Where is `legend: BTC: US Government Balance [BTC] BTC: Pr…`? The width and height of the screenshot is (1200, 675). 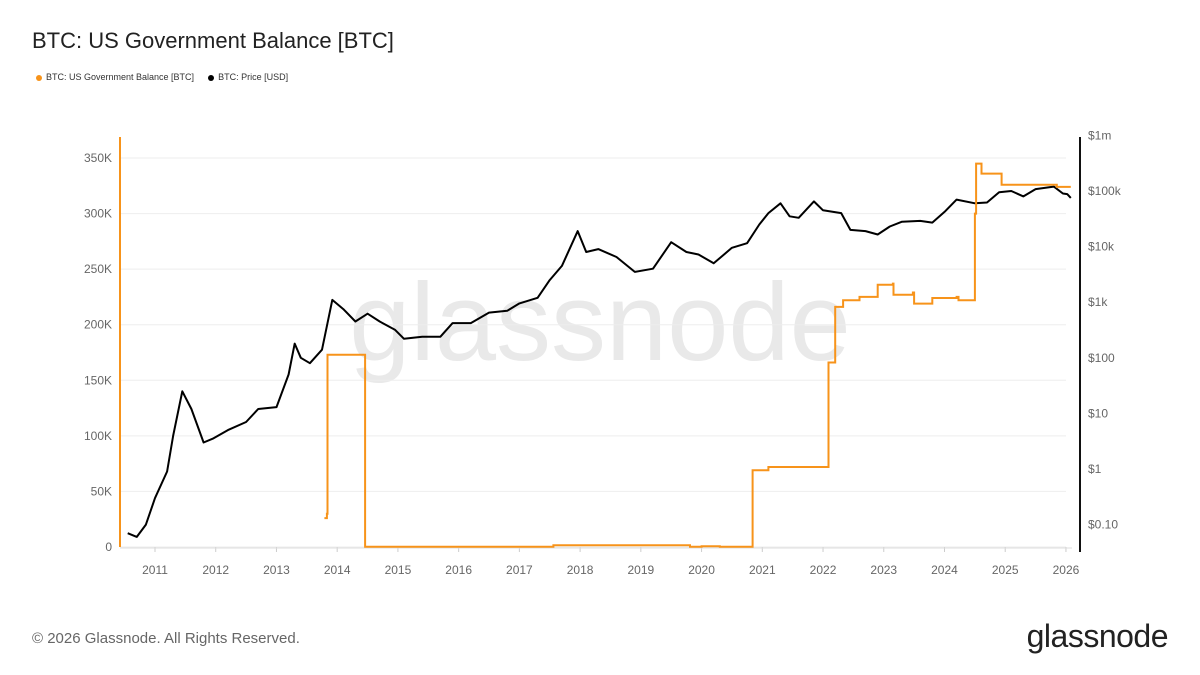
legend: BTC: US Government Balance [BTC] BTC: Pr… is located at coordinates (162, 77).